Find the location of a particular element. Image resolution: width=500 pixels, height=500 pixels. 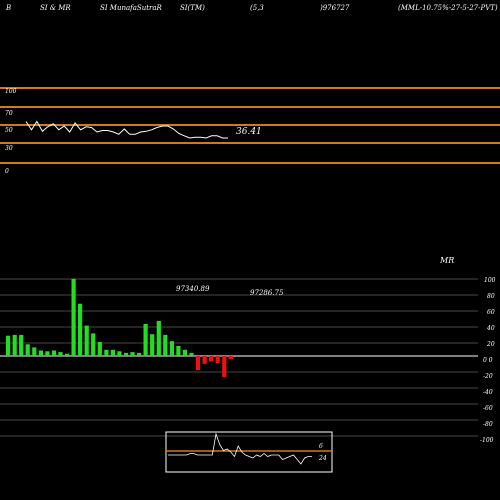

mr-tick-0: 0 0 is located at coordinates (488, 360).